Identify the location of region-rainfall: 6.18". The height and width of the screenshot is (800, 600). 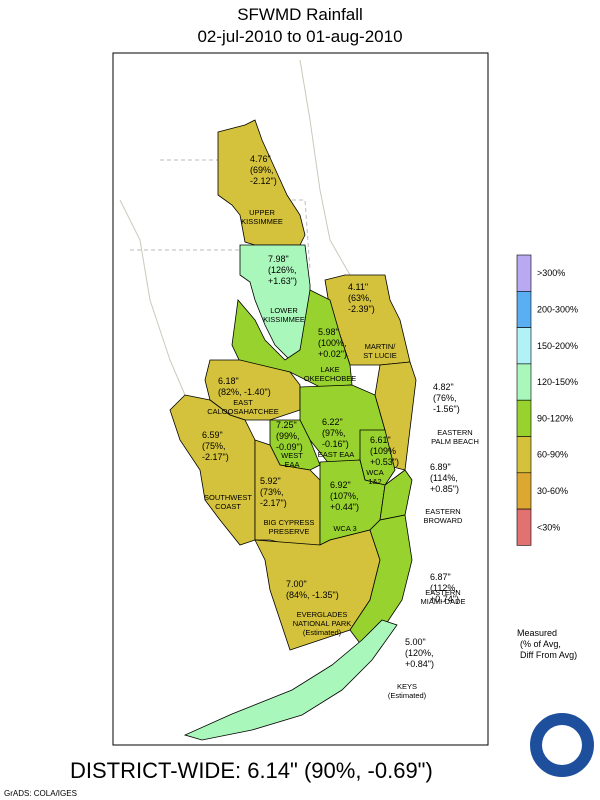
(228, 381).